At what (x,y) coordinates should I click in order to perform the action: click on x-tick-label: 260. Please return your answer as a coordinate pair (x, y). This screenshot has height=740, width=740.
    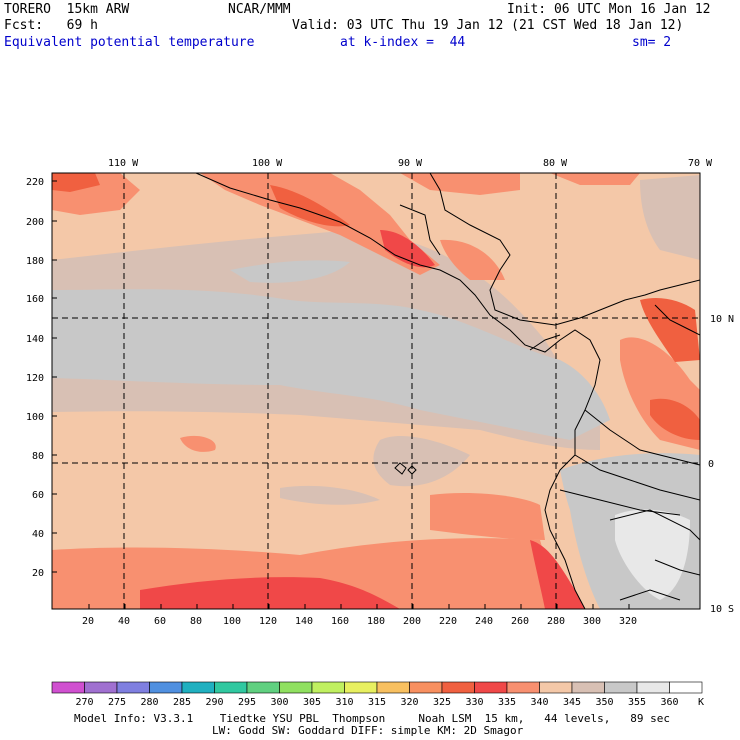
    Looking at the image, I should click on (520, 621).